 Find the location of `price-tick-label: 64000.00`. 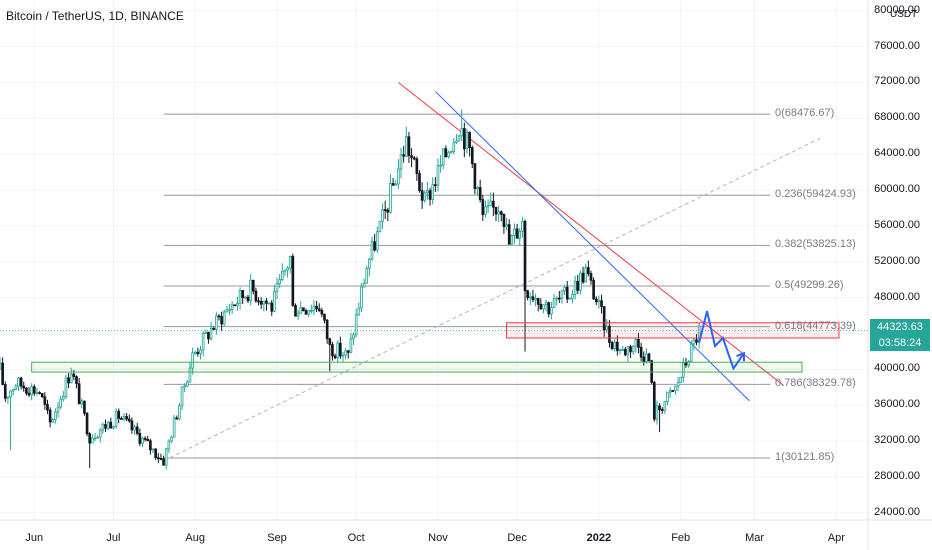

price-tick-label: 64000.00 is located at coordinates (897, 153).